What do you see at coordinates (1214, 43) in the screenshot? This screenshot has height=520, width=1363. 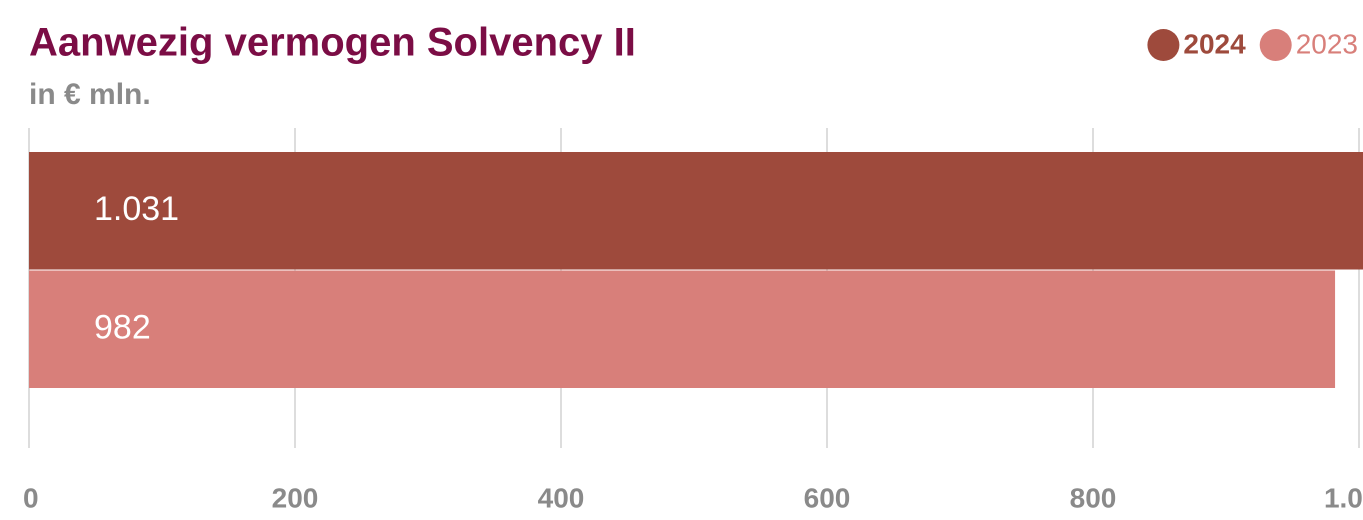 I see `legend-label: 2024` at bounding box center [1214, 43].